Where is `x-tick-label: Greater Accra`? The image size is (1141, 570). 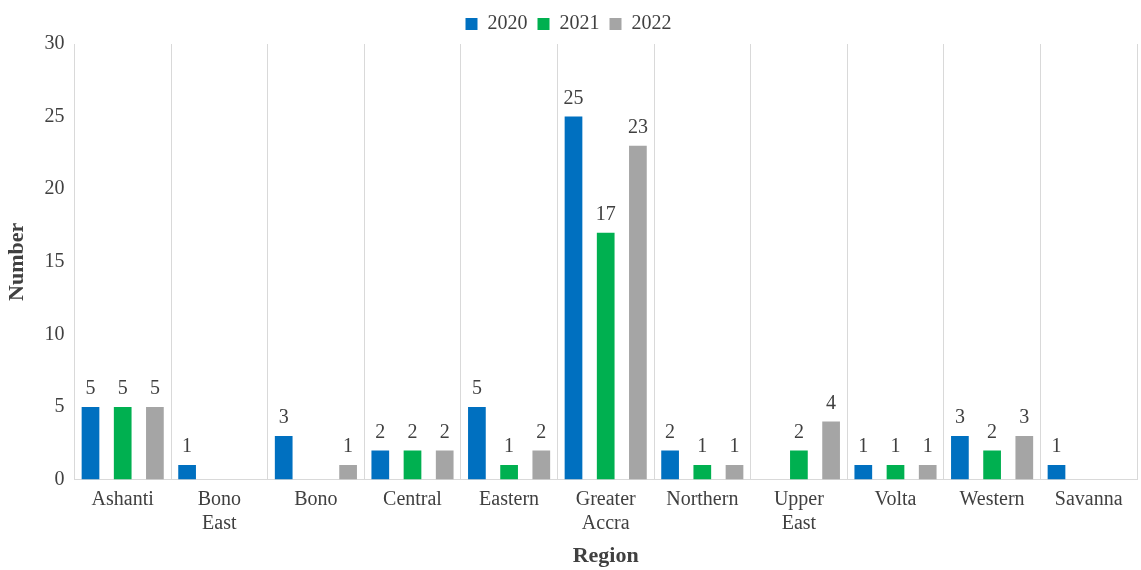
x-tick-label: Greater Accra is located at coordinates (606, 509).